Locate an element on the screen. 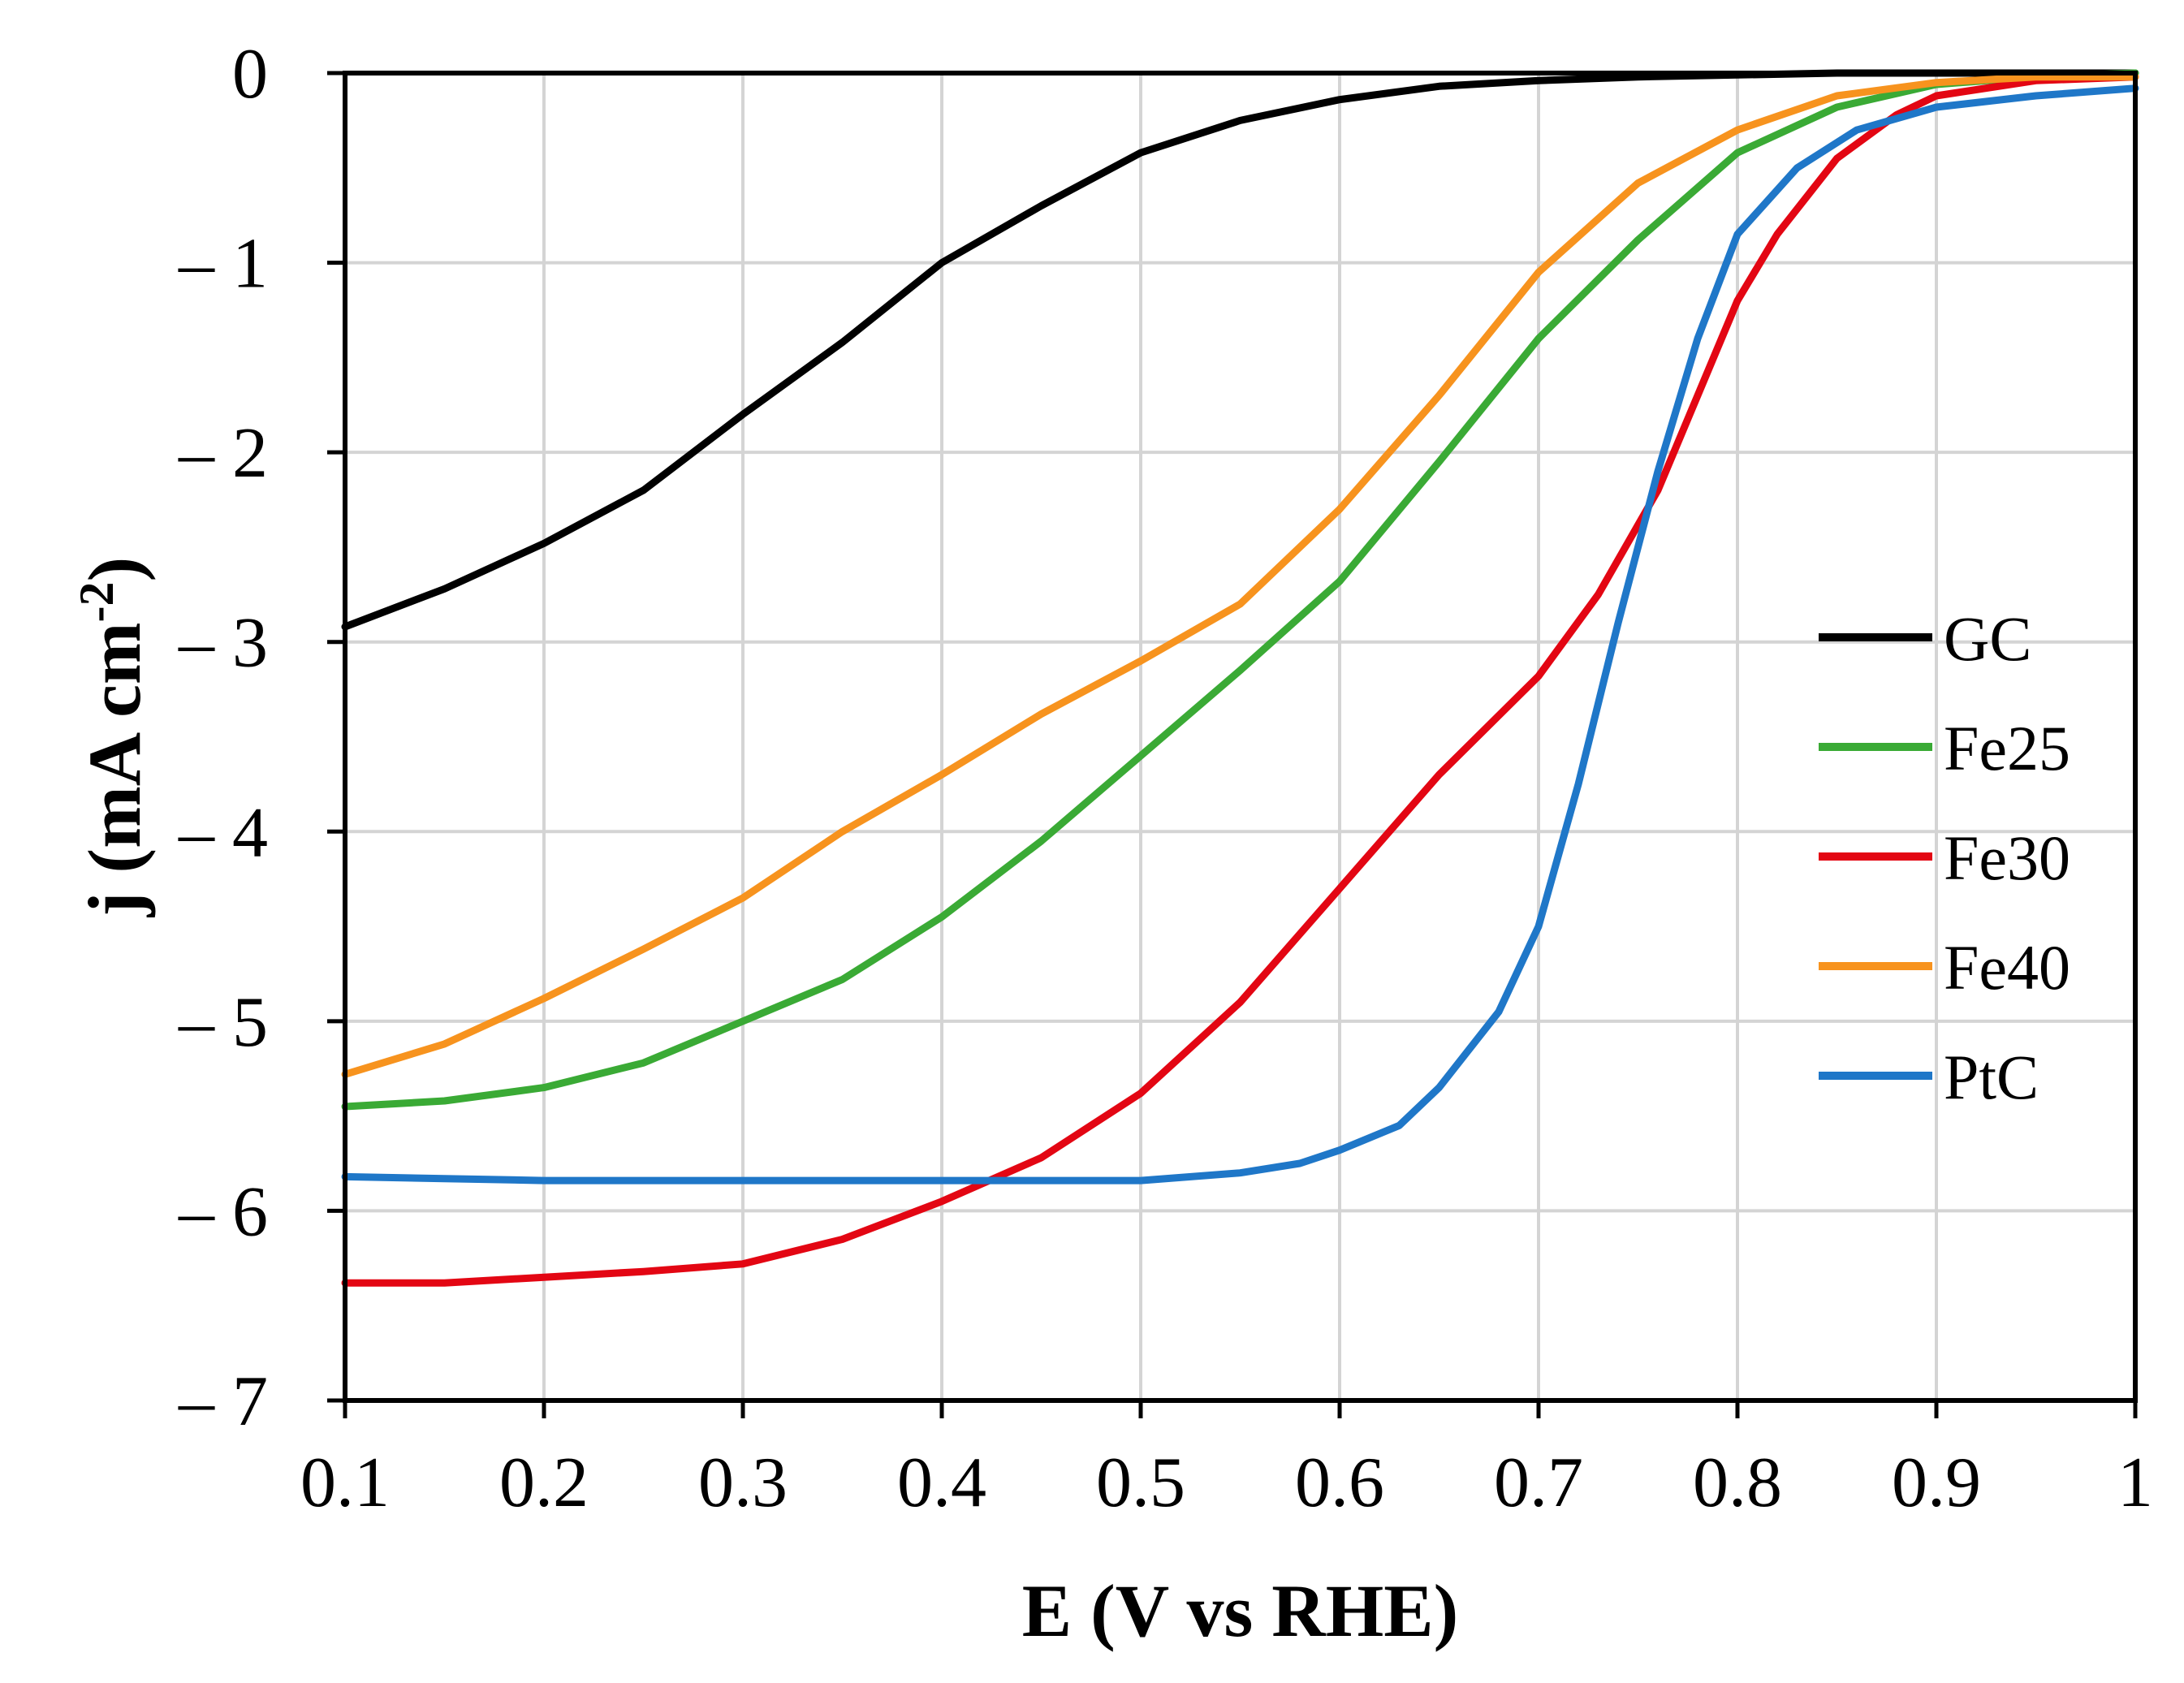 The image size is (2184, 1683). legend-label-gc: GC is located at coordinates (1987, 638).